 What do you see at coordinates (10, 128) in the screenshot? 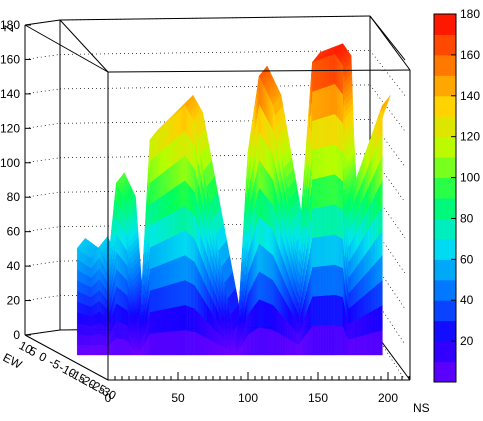
I see `z-tick-label: 120` at bounding box center [10, 128].